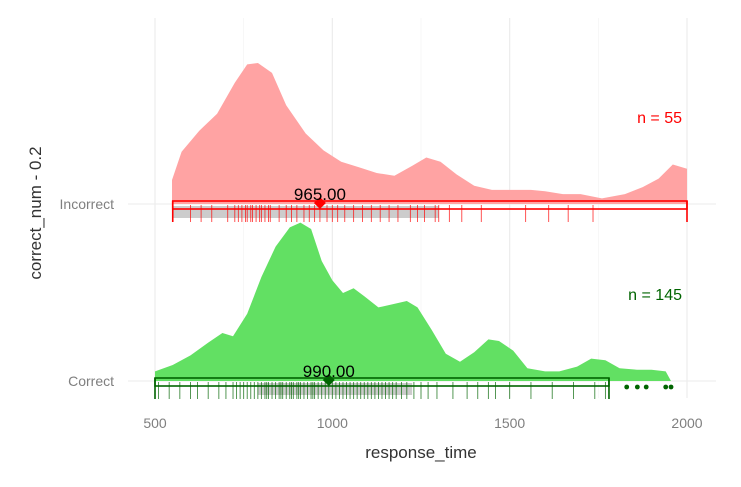 The height and width of the screenshot is (487, 741). What do you see at coordinates (659, 118) in the screenshot?
I see `n-count-label: n = 55` at bounding box center [659, 118].